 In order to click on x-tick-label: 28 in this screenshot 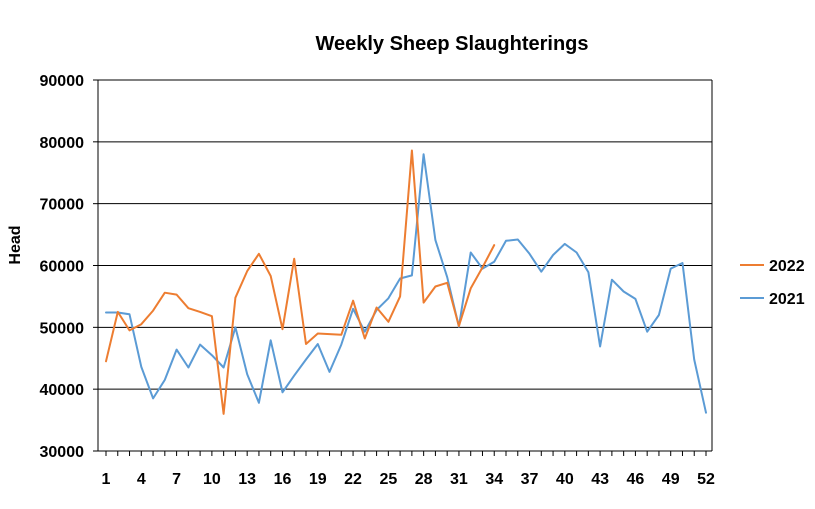, I will do `click(424, 479)`.